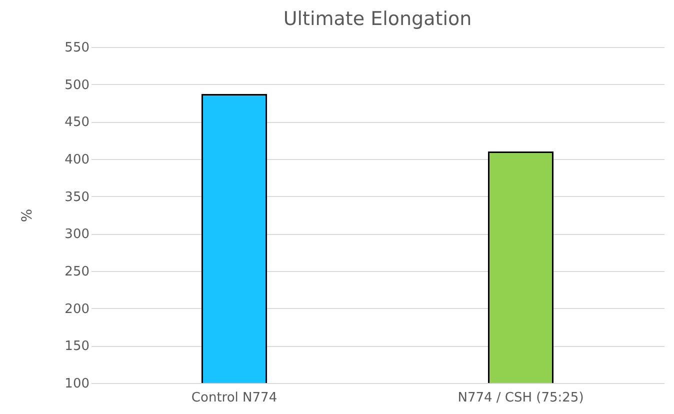  I want to click on y-tick-label: 350, so click(77, 197).